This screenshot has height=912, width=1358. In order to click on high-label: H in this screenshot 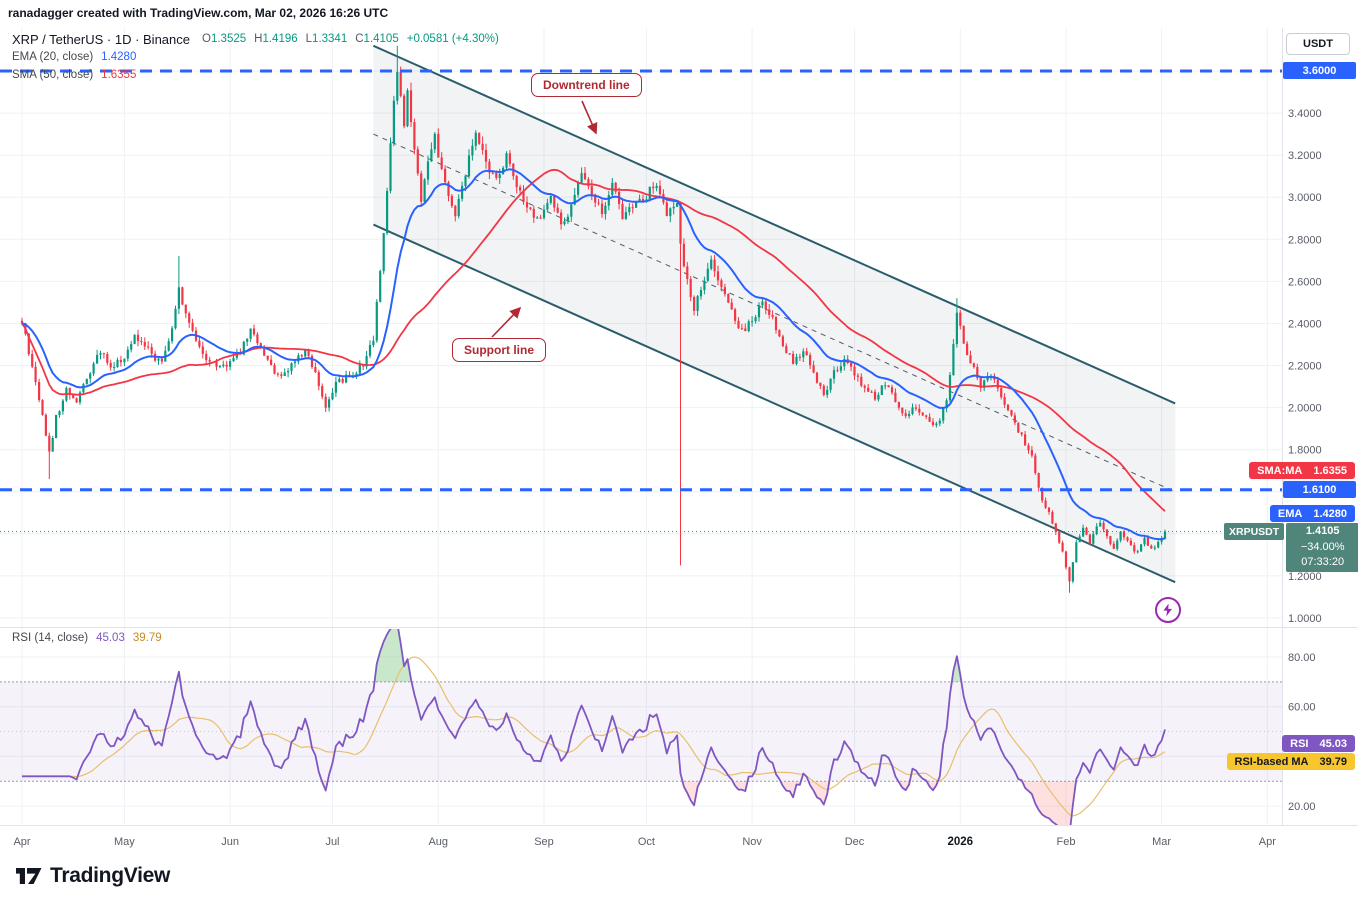, I will do `click(258, 39)`.